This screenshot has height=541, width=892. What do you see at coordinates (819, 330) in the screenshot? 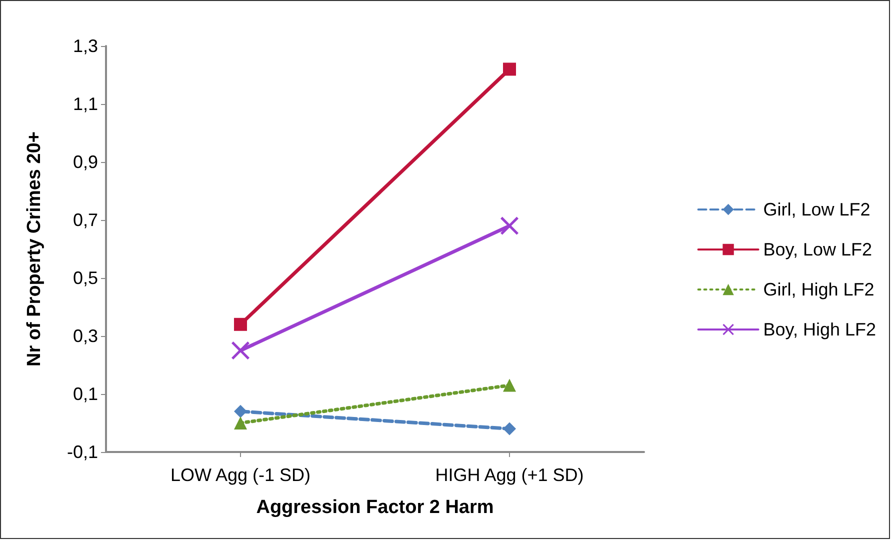
I see `legend-label: Boy, High LF2` at bounding box center [819, 330].